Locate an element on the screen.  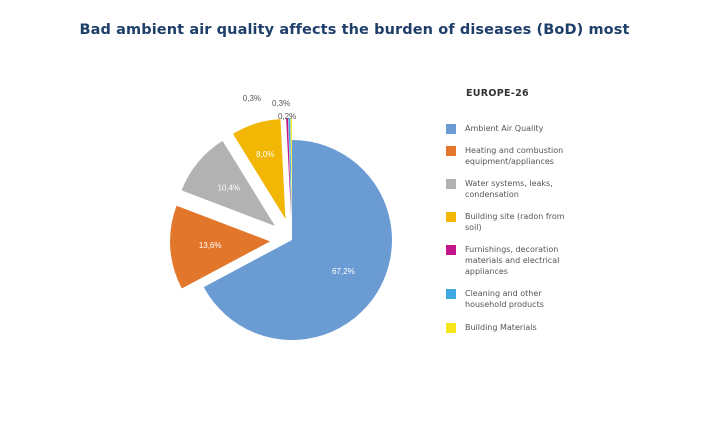
legend-item-cleaning-products: Cleaning and other household products is located at coordinates (521, 299).